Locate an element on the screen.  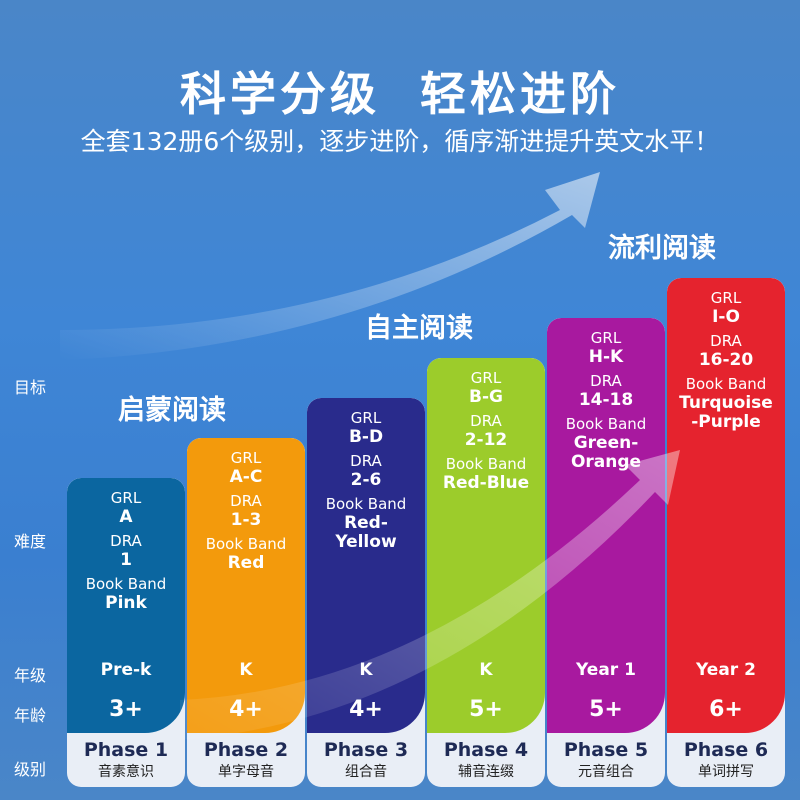
grade-value: Pre-k is located at coordinates (126, 670).